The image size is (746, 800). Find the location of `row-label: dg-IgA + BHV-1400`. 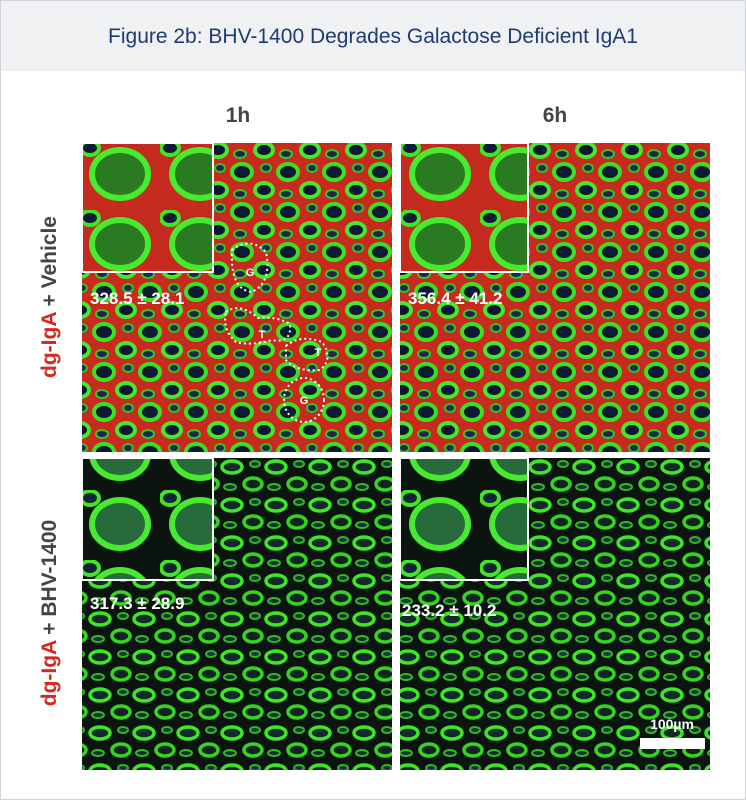

row-label: dg-IgA + BHV-1400 is located at coordinates (49, 613).